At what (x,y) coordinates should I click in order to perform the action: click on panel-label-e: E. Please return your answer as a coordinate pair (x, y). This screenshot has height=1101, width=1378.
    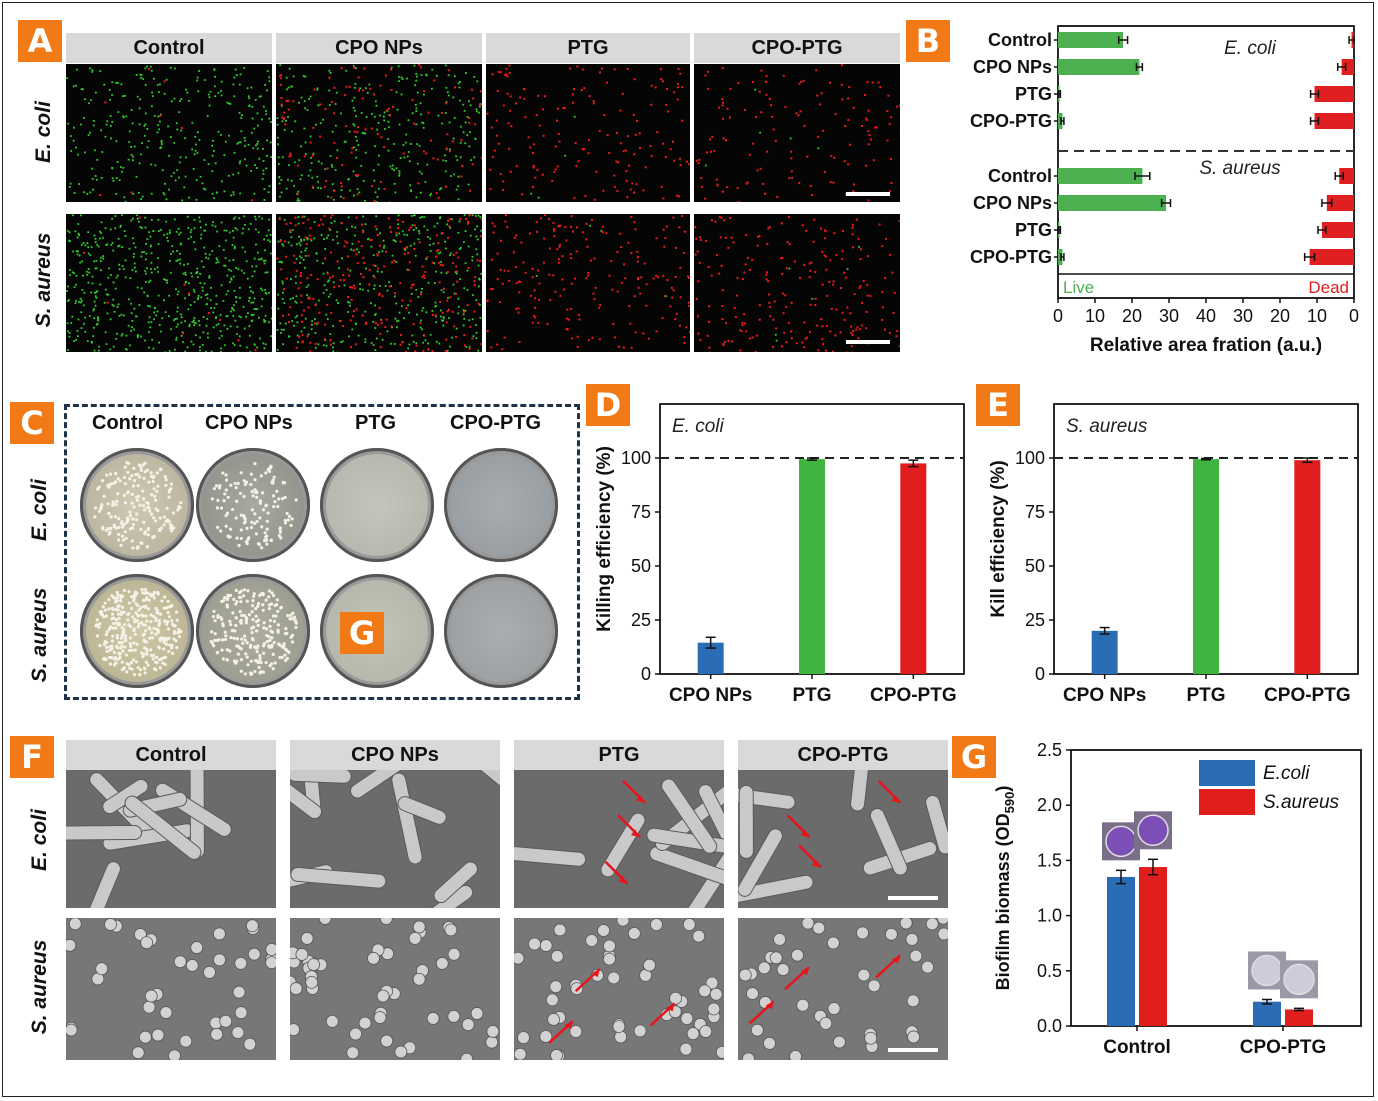
    Looking at the image, I should click on (998, 405).